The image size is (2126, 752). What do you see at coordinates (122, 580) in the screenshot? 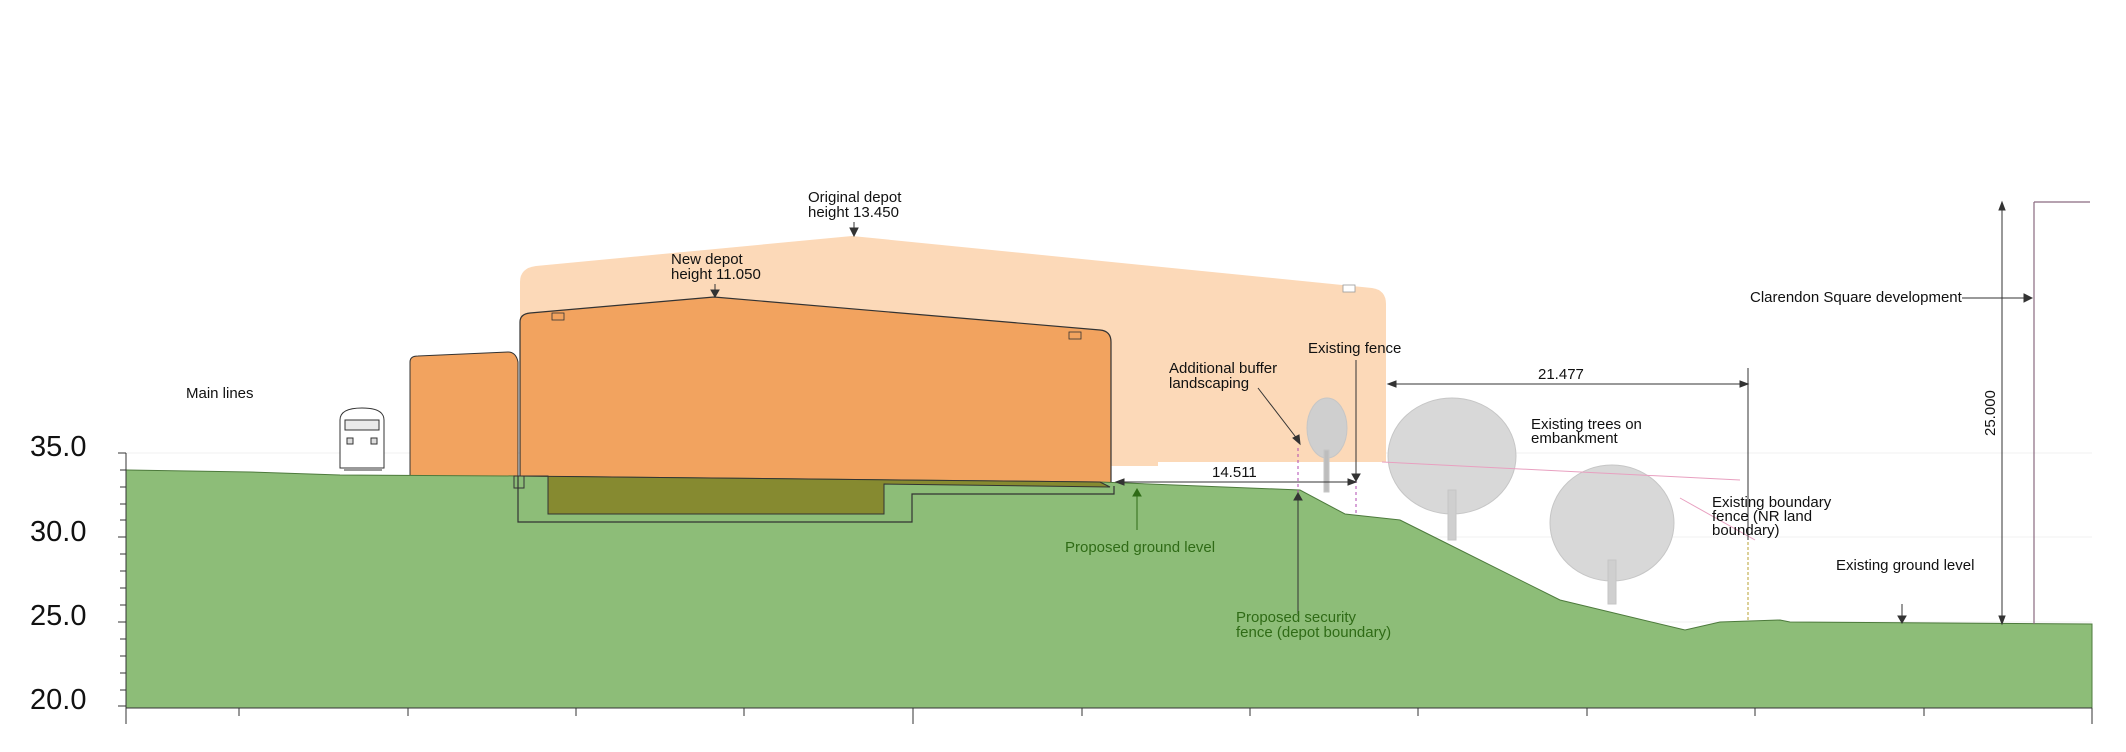
I see `vertical-axis` at bounding box center [122, 580].